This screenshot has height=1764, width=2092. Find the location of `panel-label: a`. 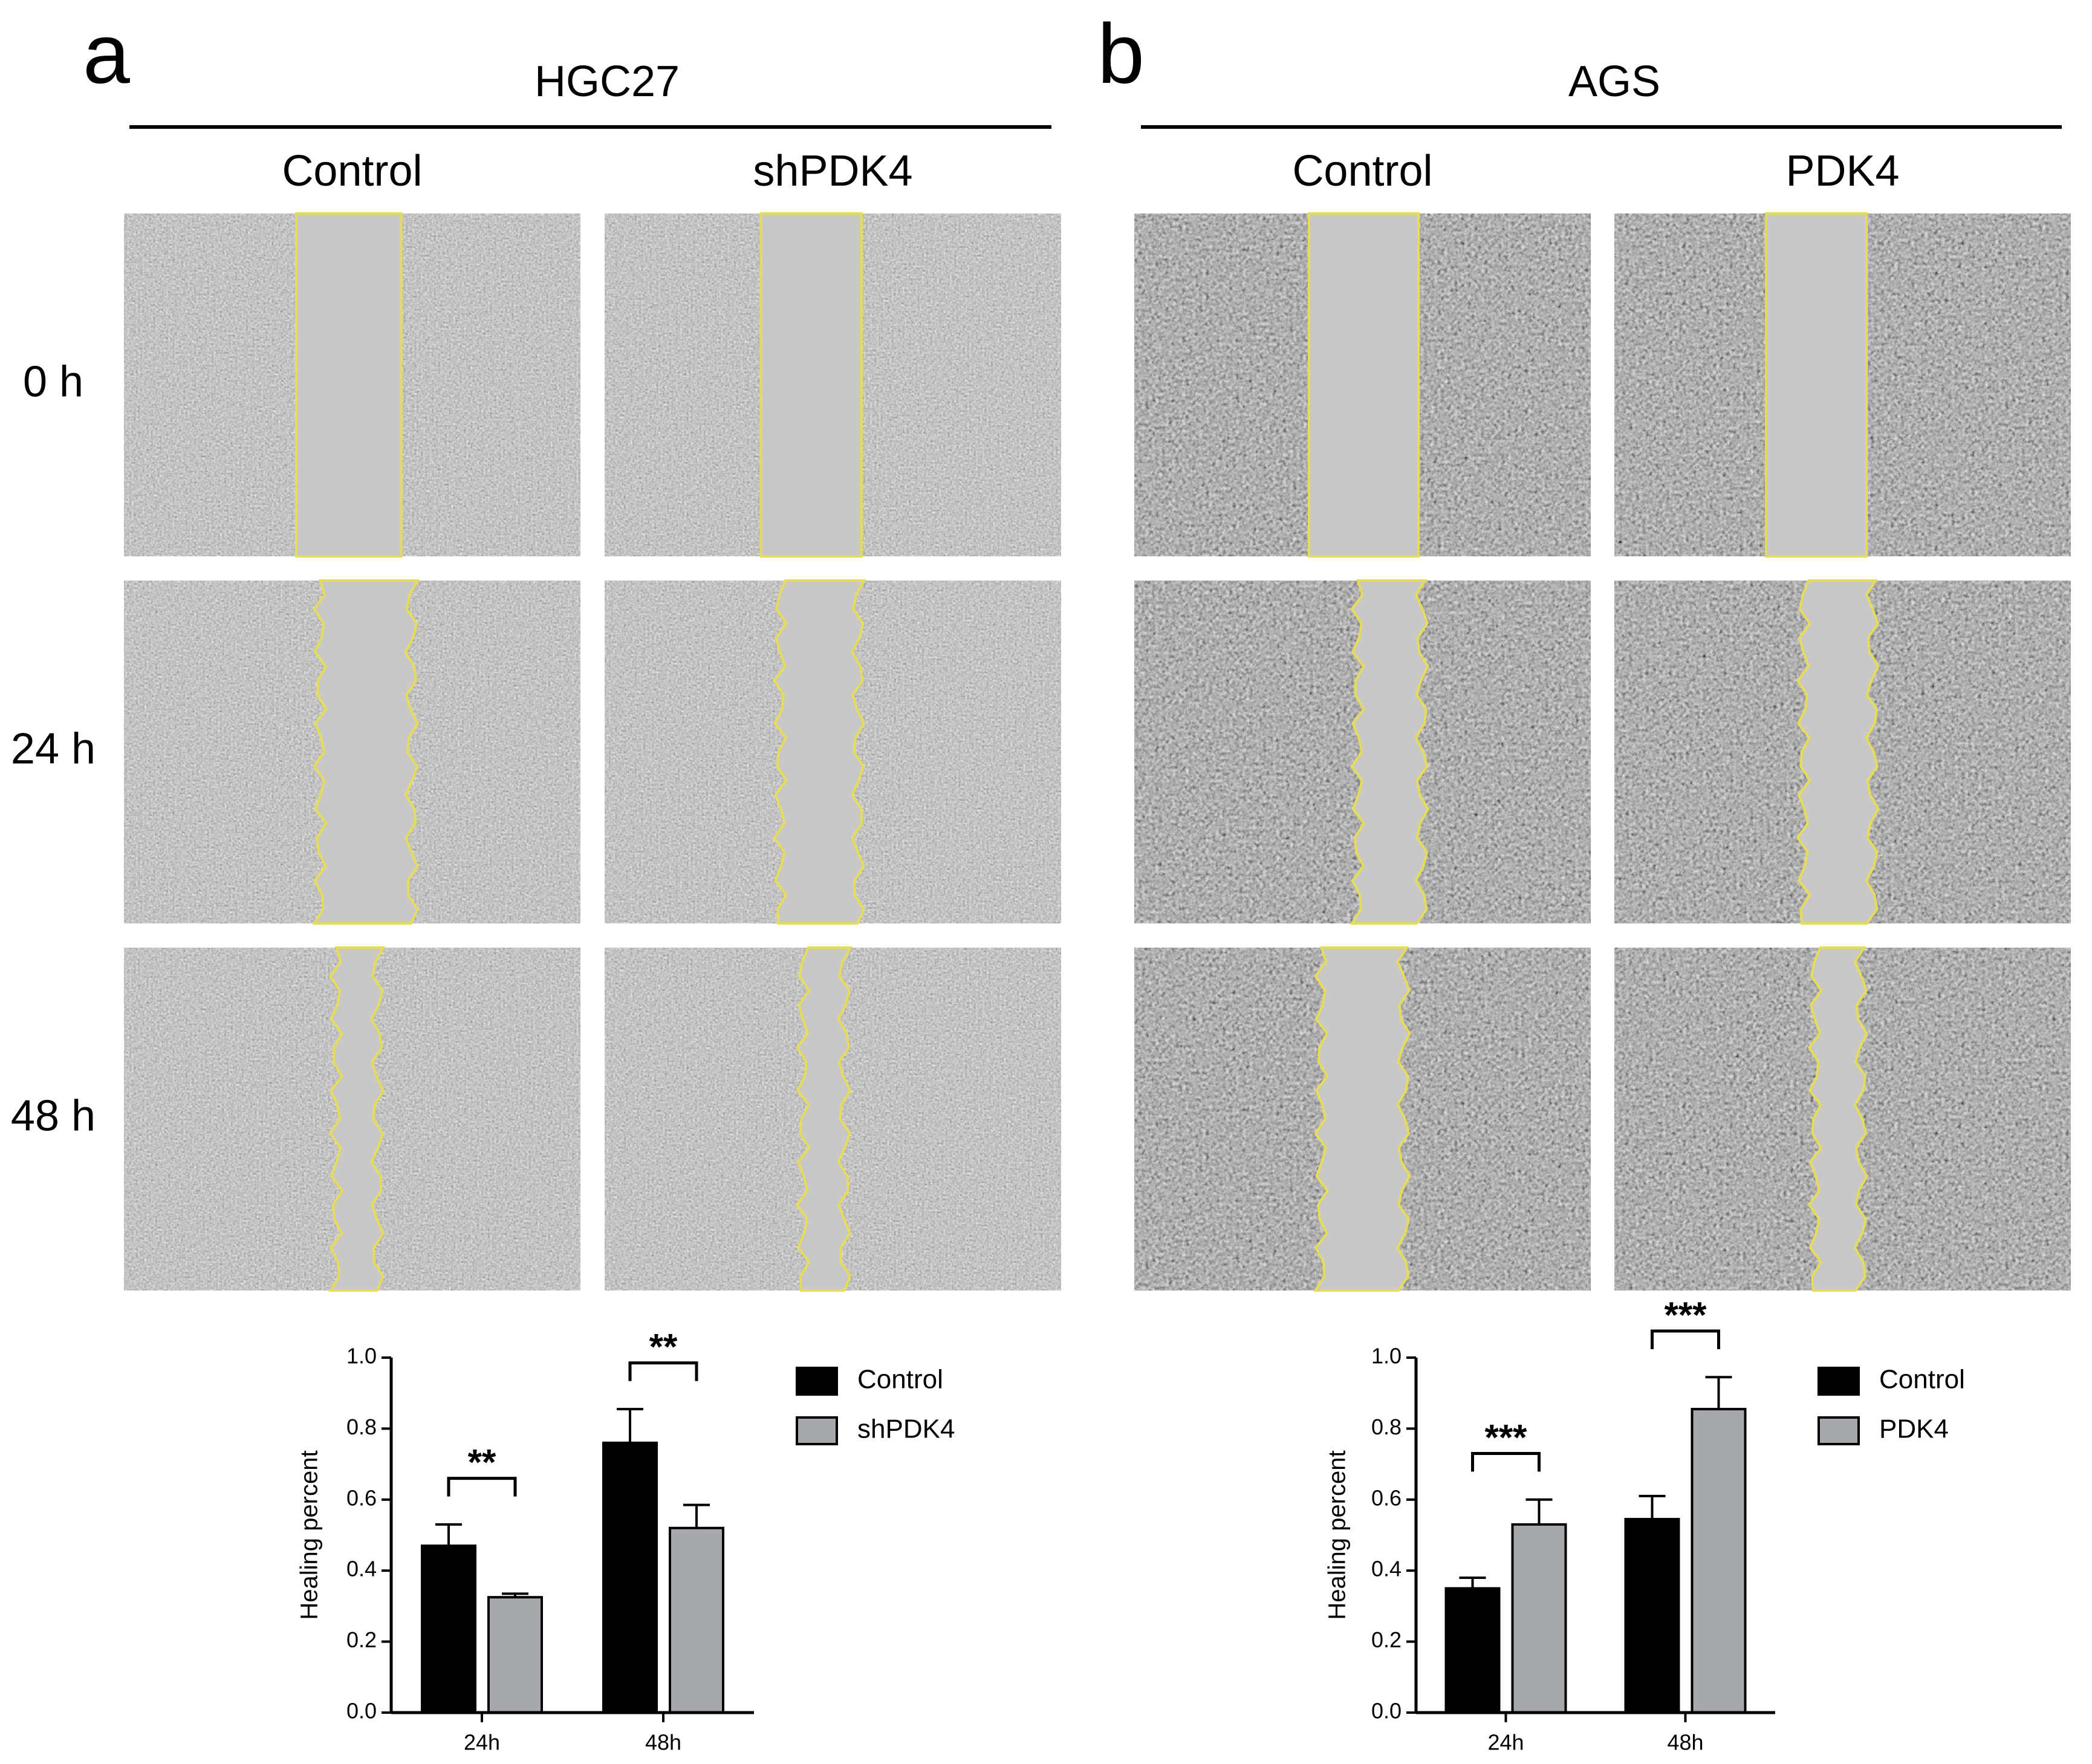

panel-label: a is located at coordinates (106, 53).